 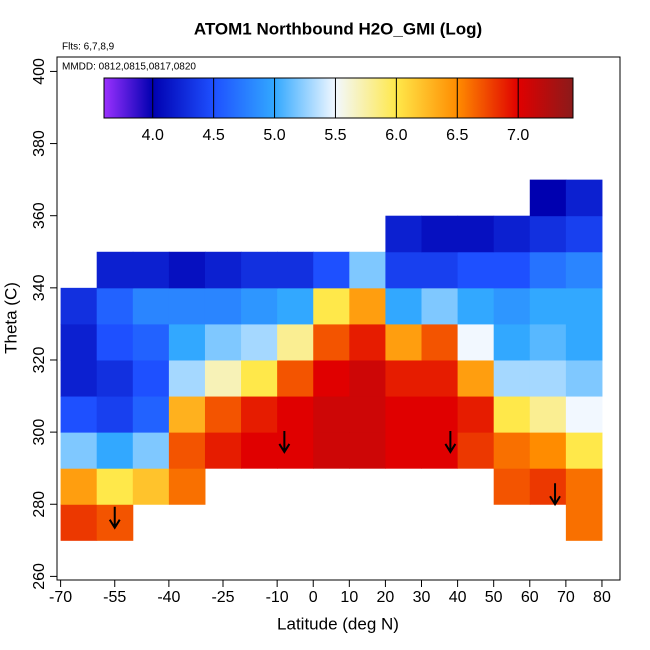 What do you see at coordinates (39, 360) in the screenshot?
I see `y-tick-label: 320` at bounding box center [39, 360].